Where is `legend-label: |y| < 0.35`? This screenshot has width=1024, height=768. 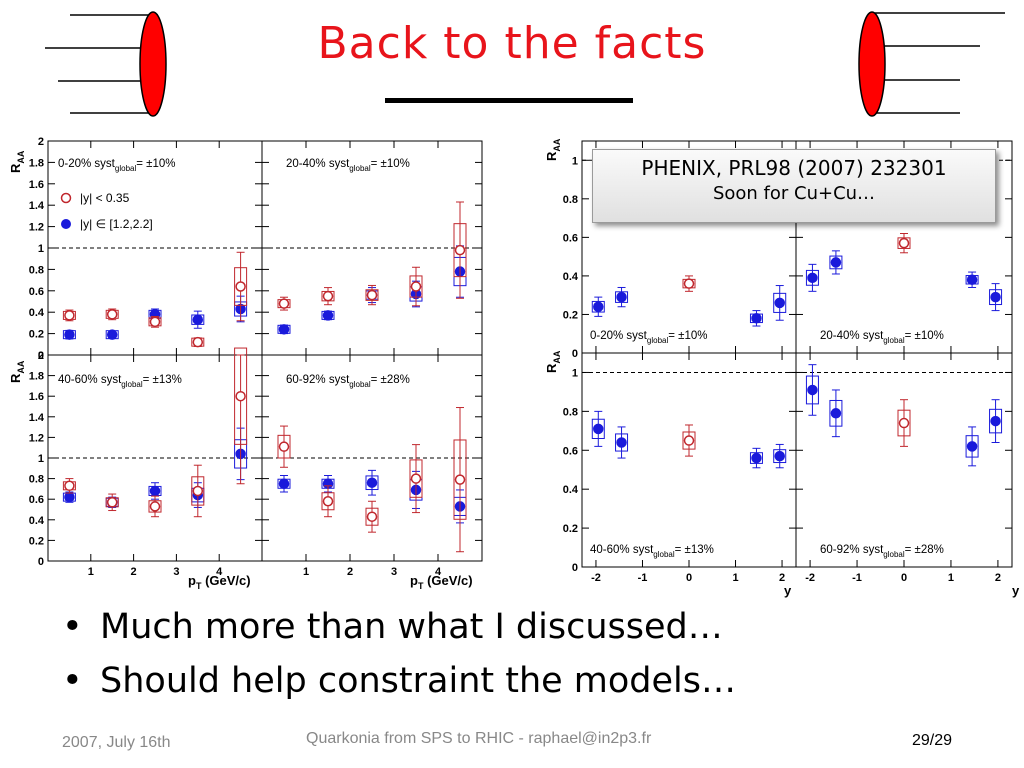
legend-label: |y| < 0.35 is located at coordinates (105, 198).